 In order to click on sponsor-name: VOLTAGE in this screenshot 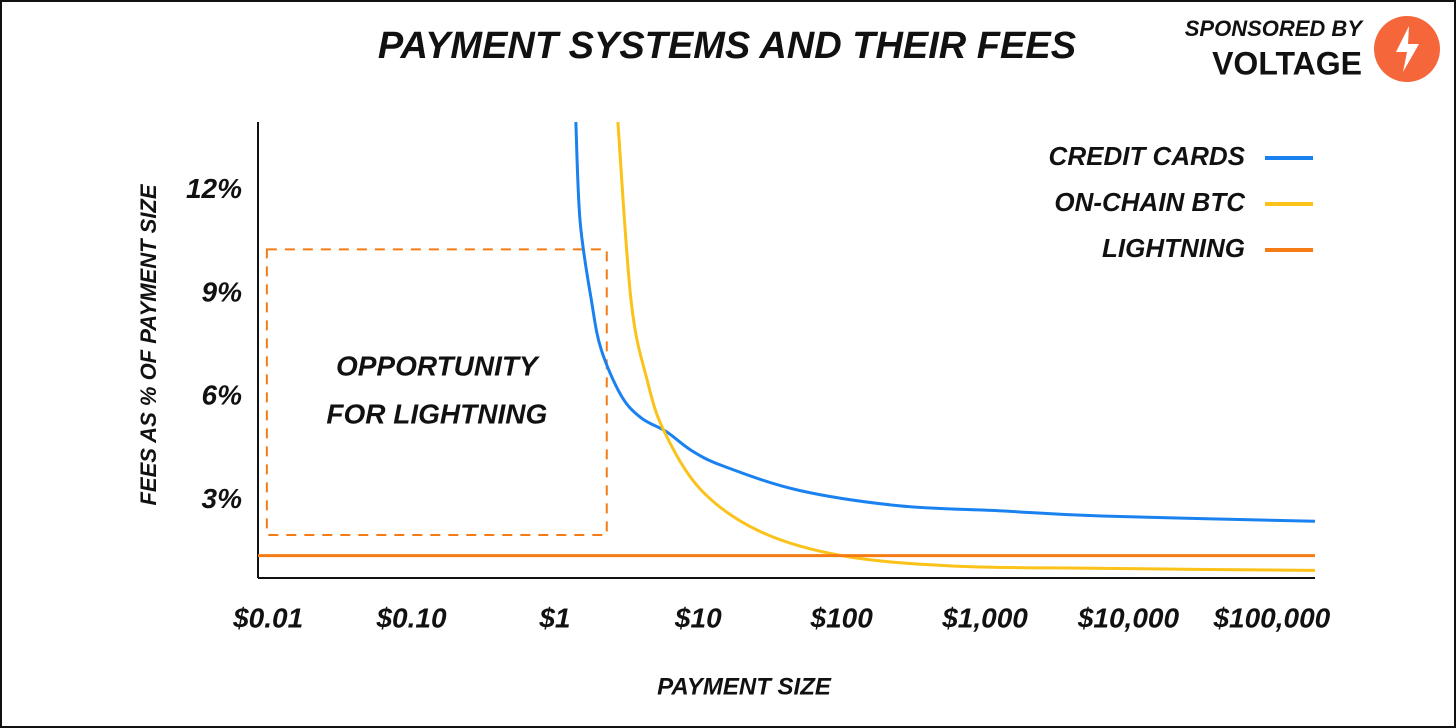, I will do `click(1287, 63)`.